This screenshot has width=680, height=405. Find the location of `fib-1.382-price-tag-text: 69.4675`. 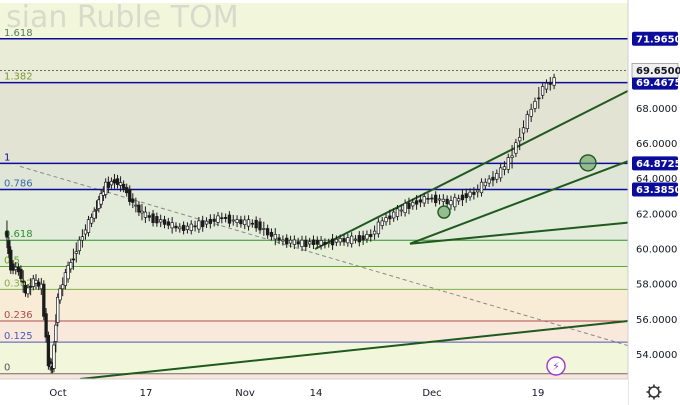

fib-1.382-price-tag-text: 69.4675 is located at coordinates (658, 83).